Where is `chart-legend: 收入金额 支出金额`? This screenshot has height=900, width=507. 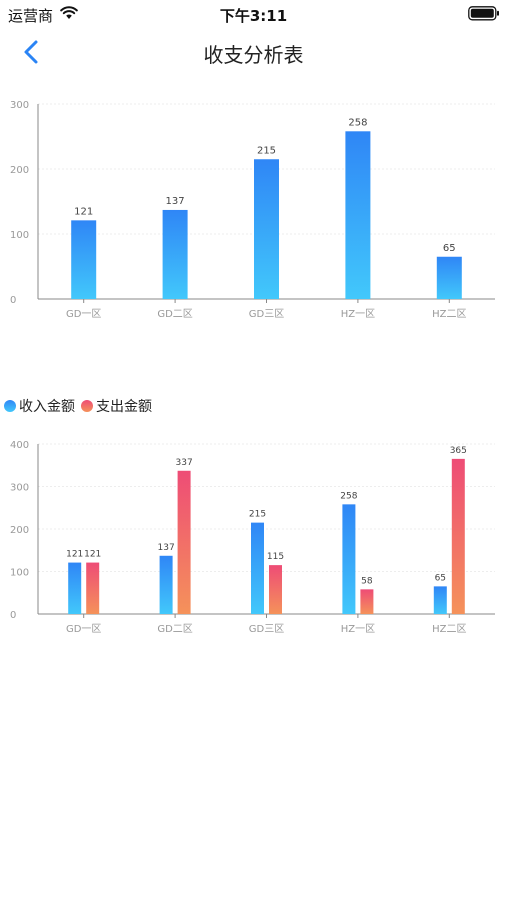 chart-legend: 收入金额 支出金额 is located at coordinates (81, 406).